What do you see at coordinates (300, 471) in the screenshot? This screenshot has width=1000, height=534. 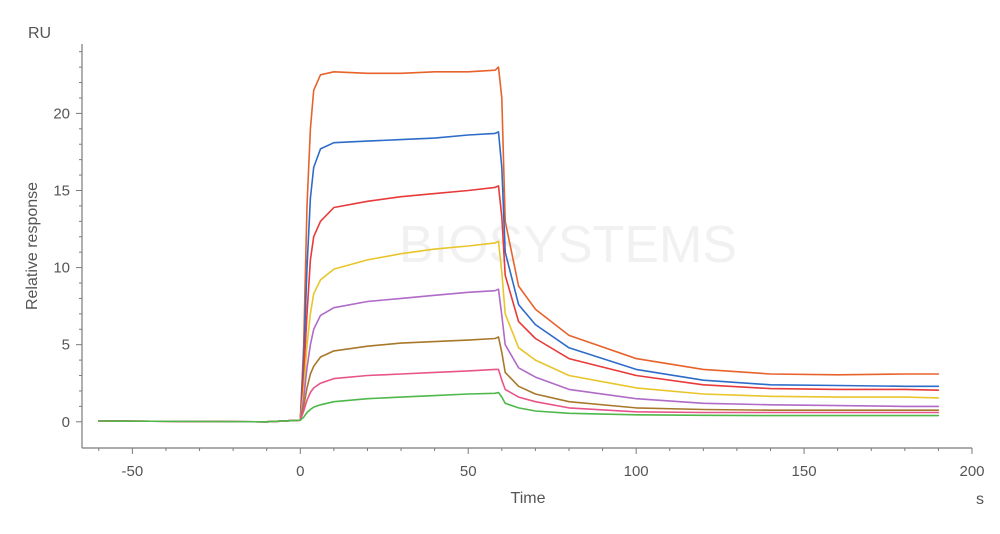 I see `x-tick-label: 0` at bounding box center [300, 471].